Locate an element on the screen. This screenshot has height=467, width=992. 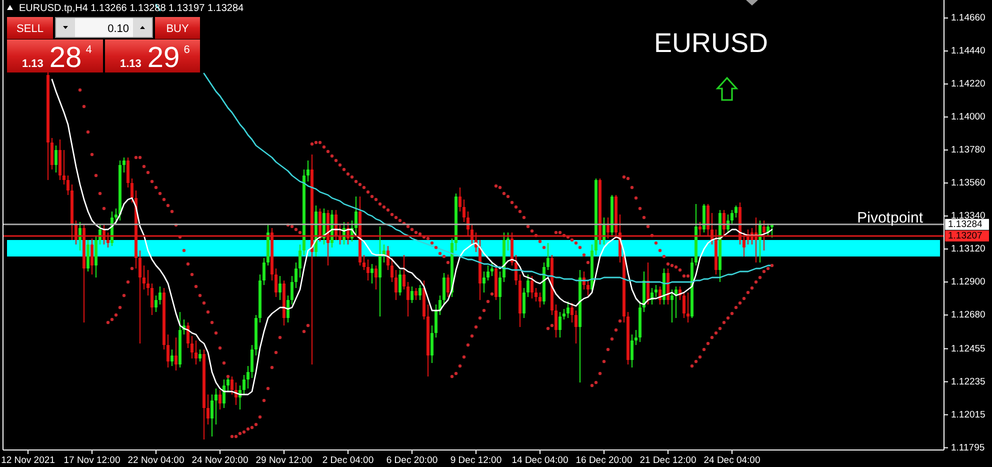
x-tick-label: 21 Dec 12:00 is located at coordinates (668, 460).